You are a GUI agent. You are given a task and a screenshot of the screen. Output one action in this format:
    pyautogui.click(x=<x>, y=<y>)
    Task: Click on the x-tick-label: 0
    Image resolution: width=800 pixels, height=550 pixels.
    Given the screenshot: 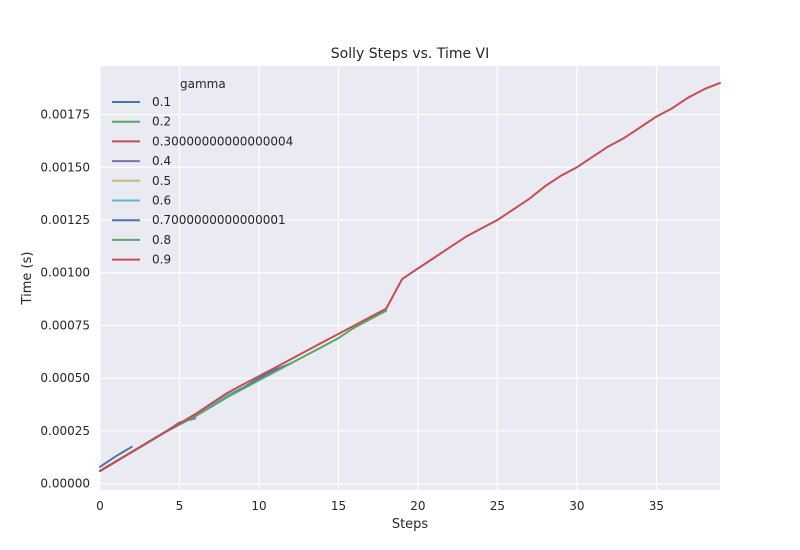 What is the action you would take?
    pyautogui.click(x=100, y=506)
    